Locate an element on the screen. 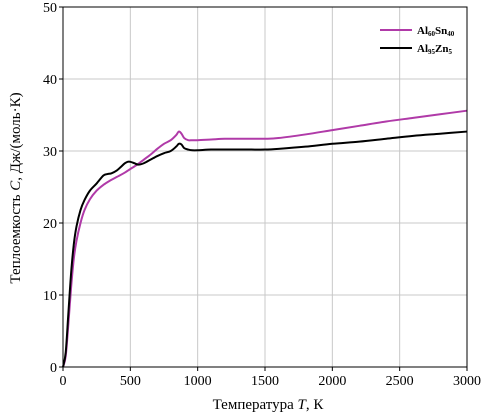  x-tick-label: 1000 is located at coordinates (198, 381).